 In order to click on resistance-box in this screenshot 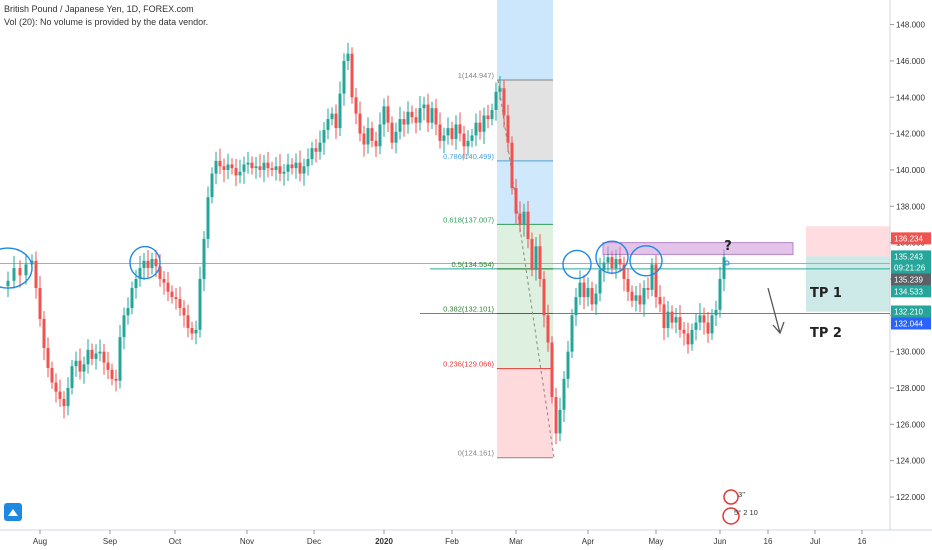, I will do `click(698, 248)`.